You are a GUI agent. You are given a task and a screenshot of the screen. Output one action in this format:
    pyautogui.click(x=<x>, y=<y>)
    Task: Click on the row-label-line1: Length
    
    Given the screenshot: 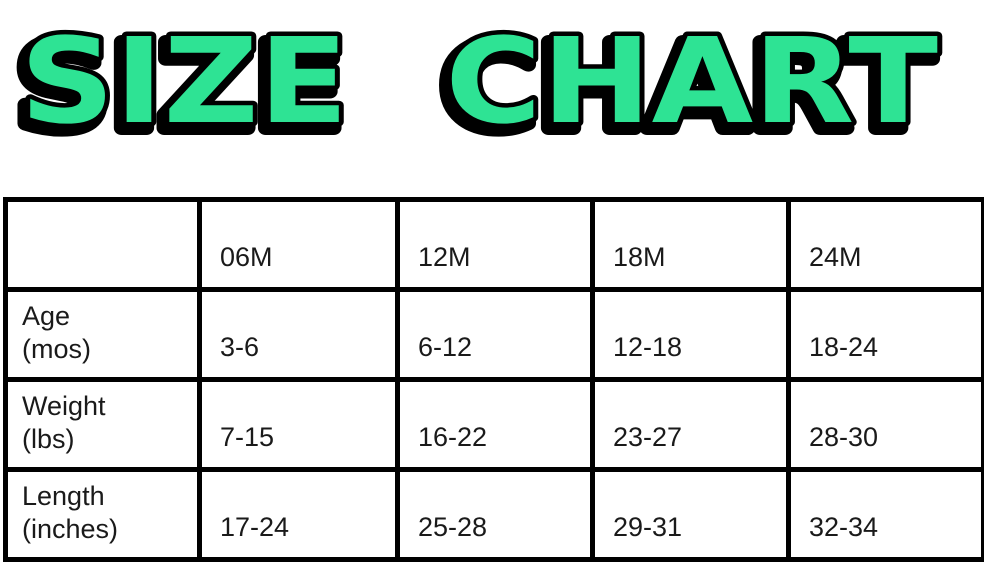 What is the action you would take?
    pyautogui.click(x=63, y=495)
    